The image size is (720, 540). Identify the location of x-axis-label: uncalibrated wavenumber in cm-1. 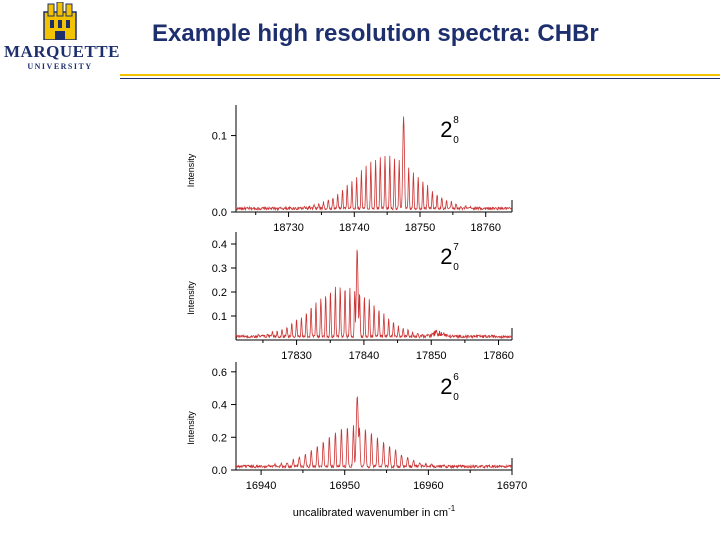
(374, 511).